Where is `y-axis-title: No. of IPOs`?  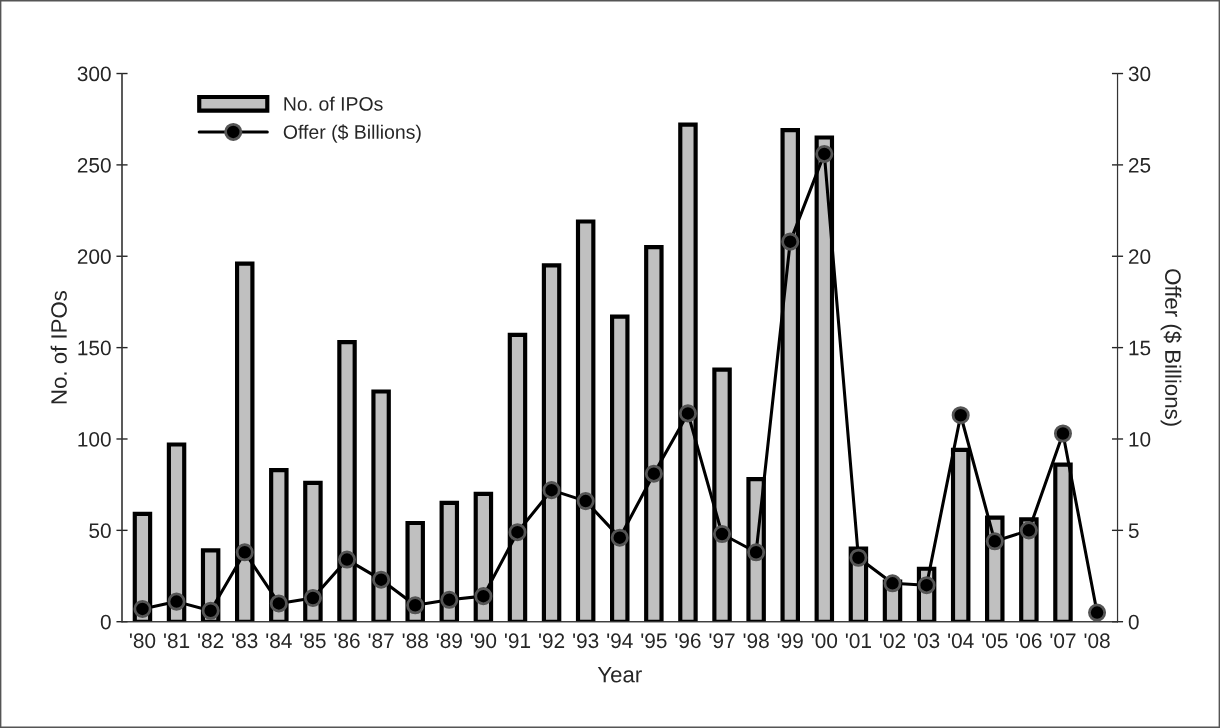
y-axis-title: No. of IPOs is located at coordinates (58, 347).